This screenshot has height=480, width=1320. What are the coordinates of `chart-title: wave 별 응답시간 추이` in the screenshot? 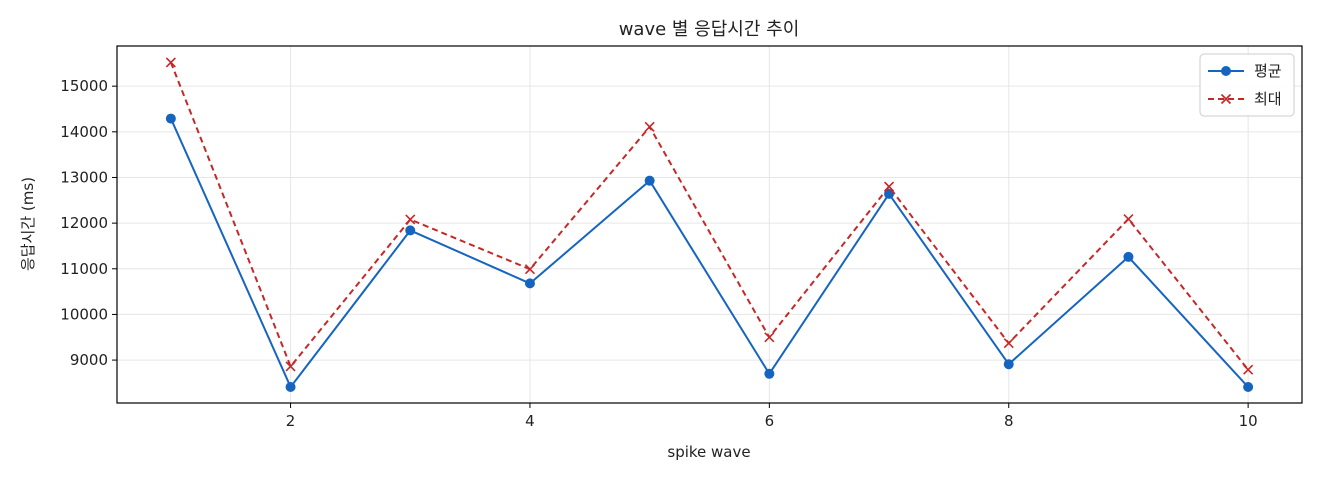 It's located at (709, 29).